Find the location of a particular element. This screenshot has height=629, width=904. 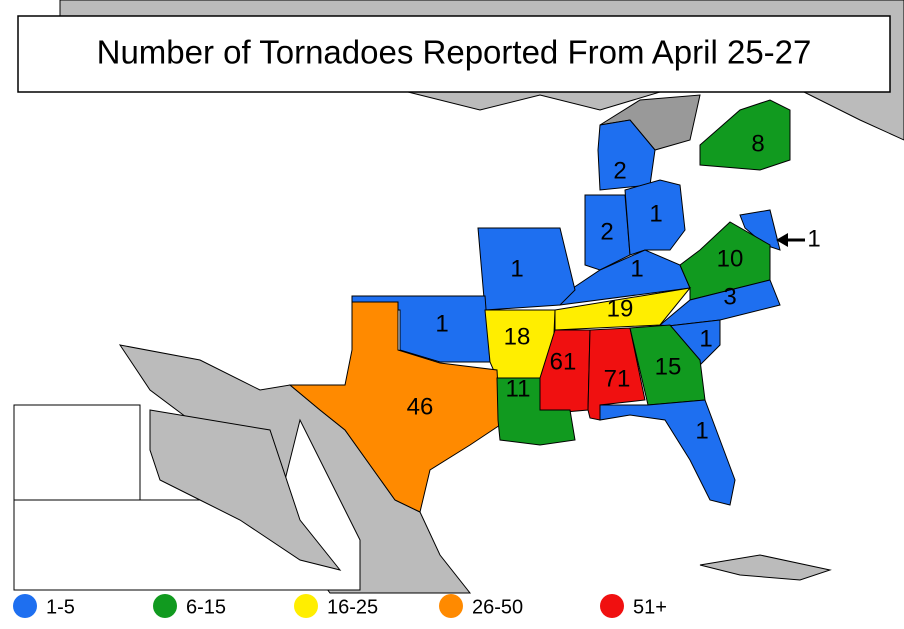

title-box is located at coordinates (454, 54).